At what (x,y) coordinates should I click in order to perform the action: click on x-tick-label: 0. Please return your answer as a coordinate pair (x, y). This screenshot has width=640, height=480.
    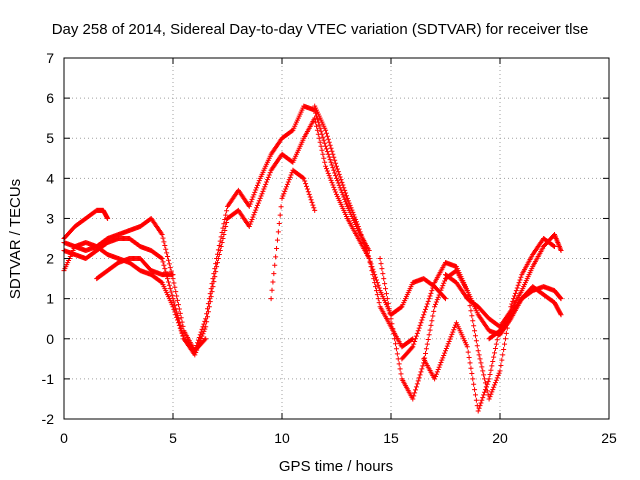
    Looking at the image, I should click on (64, 438).